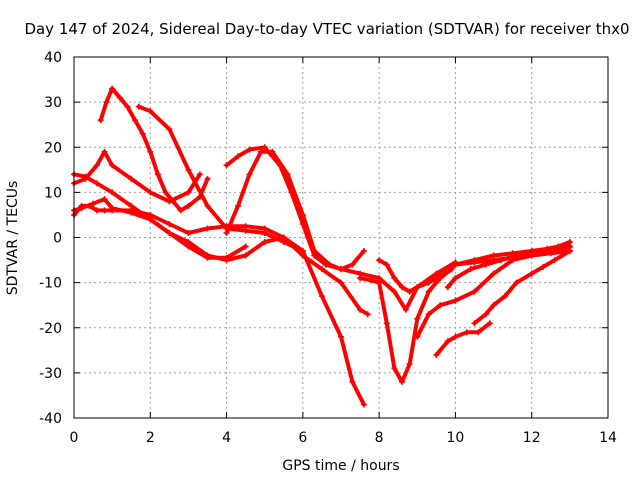 This screenshot has height=480, width=640. I want to click on y-tick-label: -10, so click(50, 284).